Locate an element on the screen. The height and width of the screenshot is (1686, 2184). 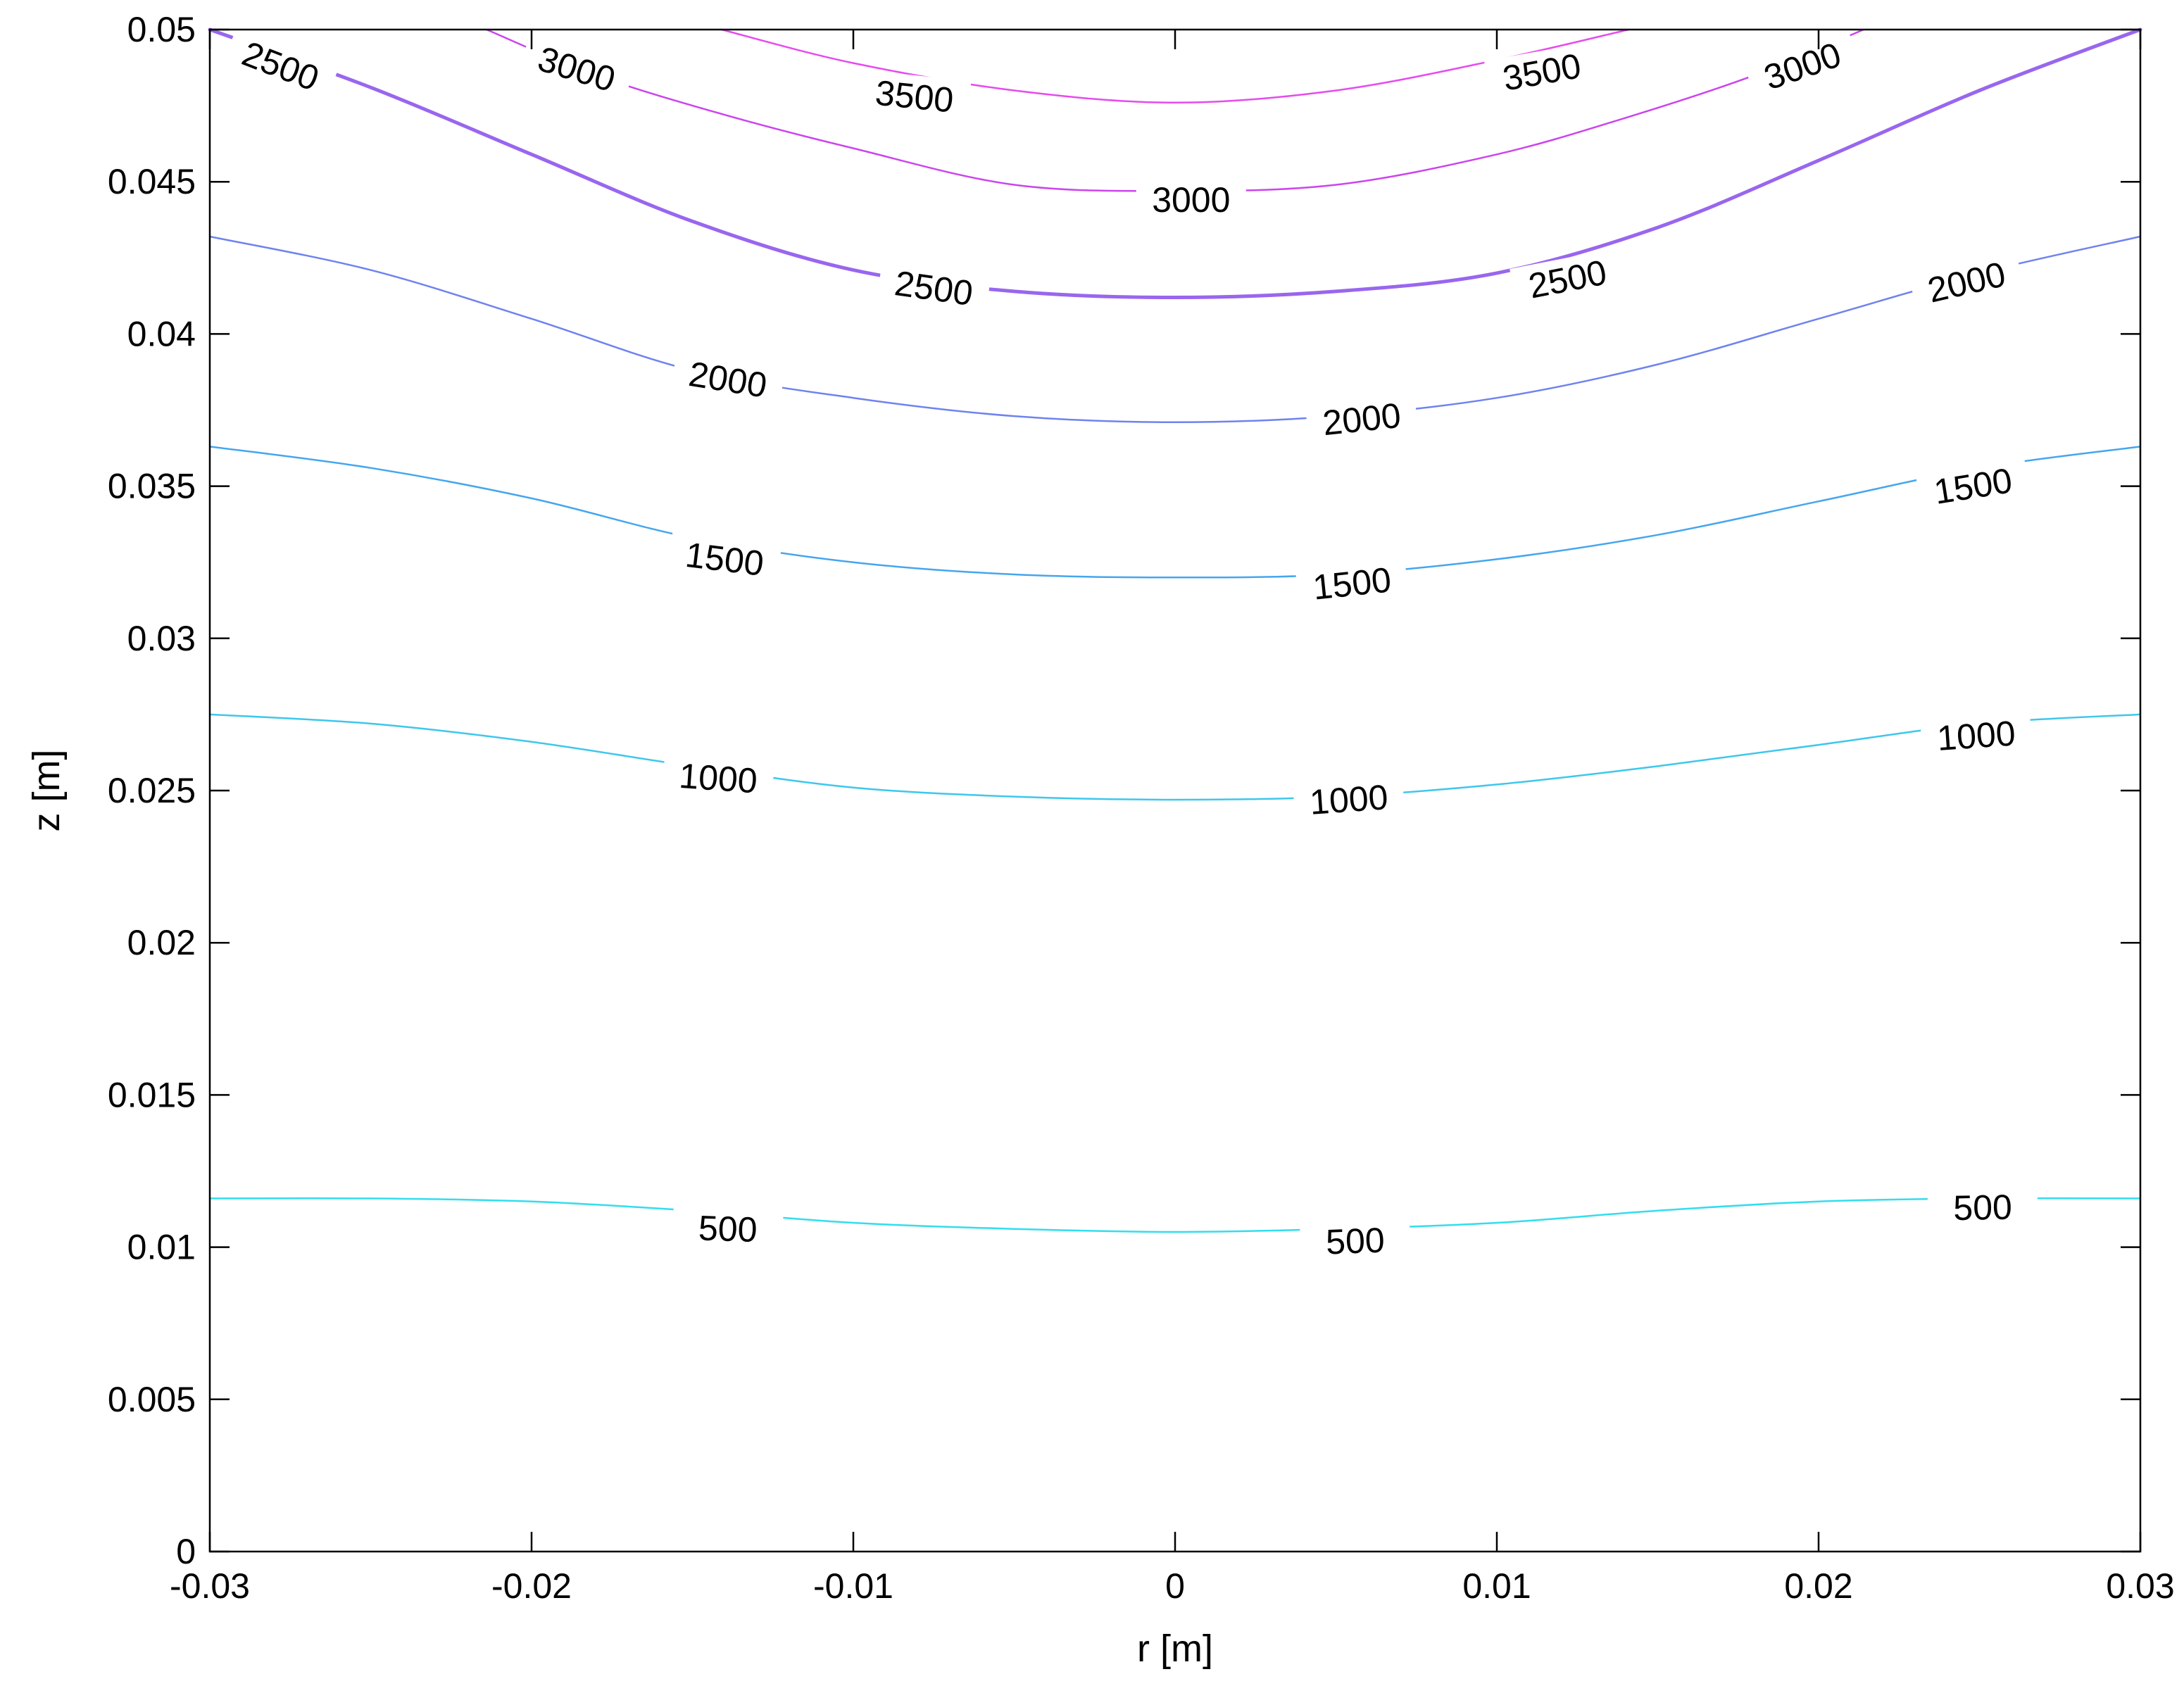
x-tick-label: -0.03 is located at coordinates (210, 1586).